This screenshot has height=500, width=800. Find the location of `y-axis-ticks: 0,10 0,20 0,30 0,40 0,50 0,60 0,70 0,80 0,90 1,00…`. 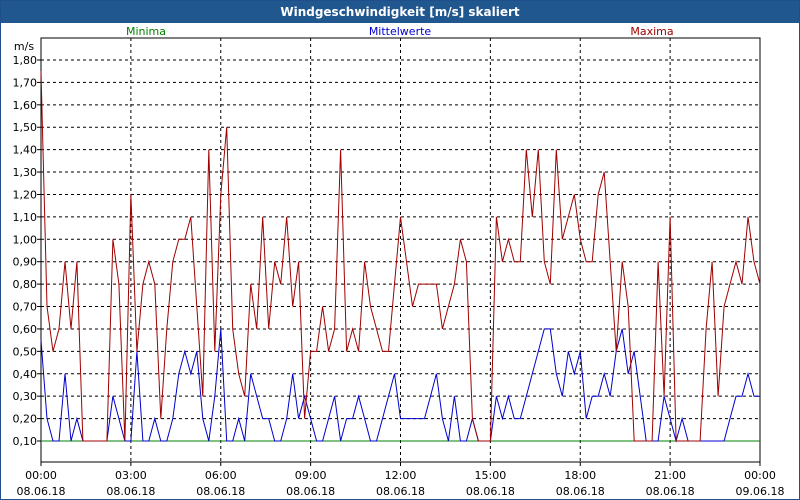

y-axis-ticks: 0,10 0,20 0,30 0,40 0,50 0,60 0,70 0,80 0,90 1,00… is located at coordinates (27, 251).